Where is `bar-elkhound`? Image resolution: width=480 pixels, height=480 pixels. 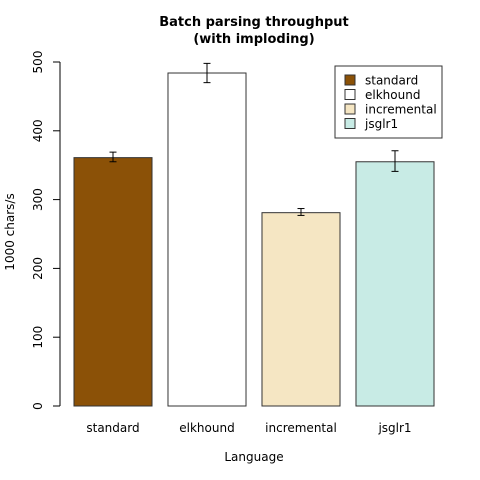
bar-elkhound is located at coordinates (207, 239).